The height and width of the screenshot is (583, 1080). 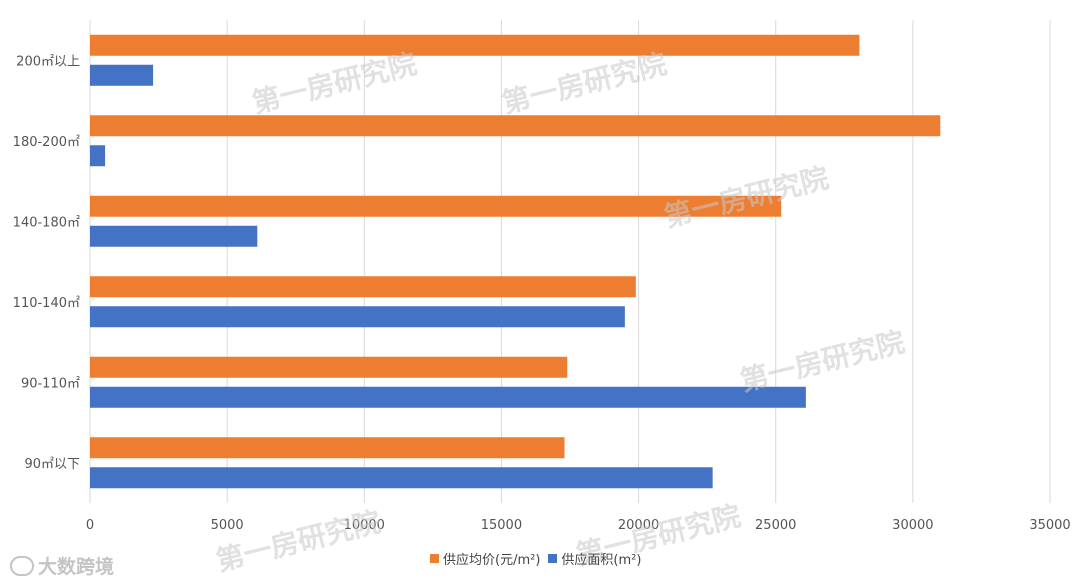 What do you see at coordinates (227, 525) in the screenshot?
I see `x-tick-label: 5000` at bounding box center [227, 525].